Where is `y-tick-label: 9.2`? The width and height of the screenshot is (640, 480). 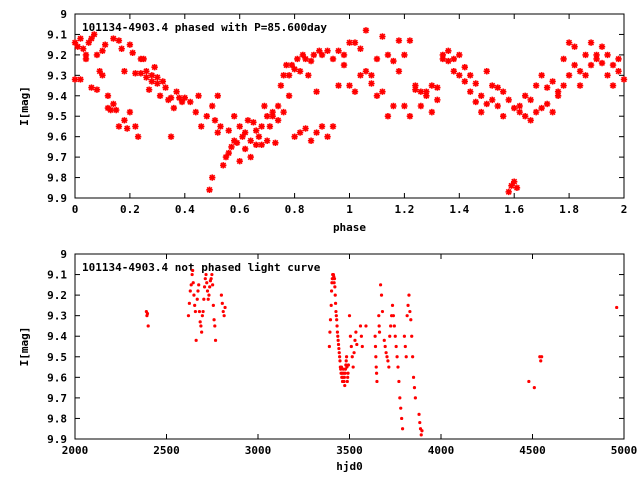 y-tick-label: 9.2 is located at coordinates (57, 295).